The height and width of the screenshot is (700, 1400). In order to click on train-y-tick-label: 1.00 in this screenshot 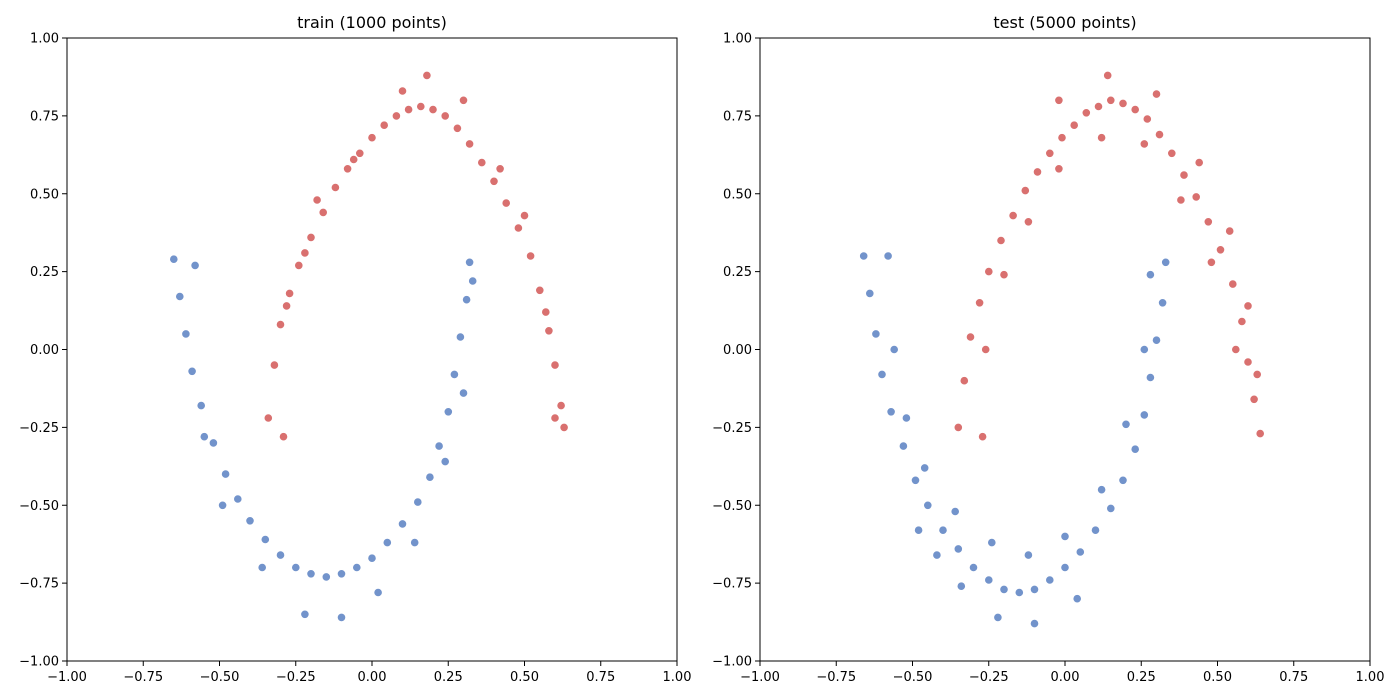, I will do `click(44, 39)`.